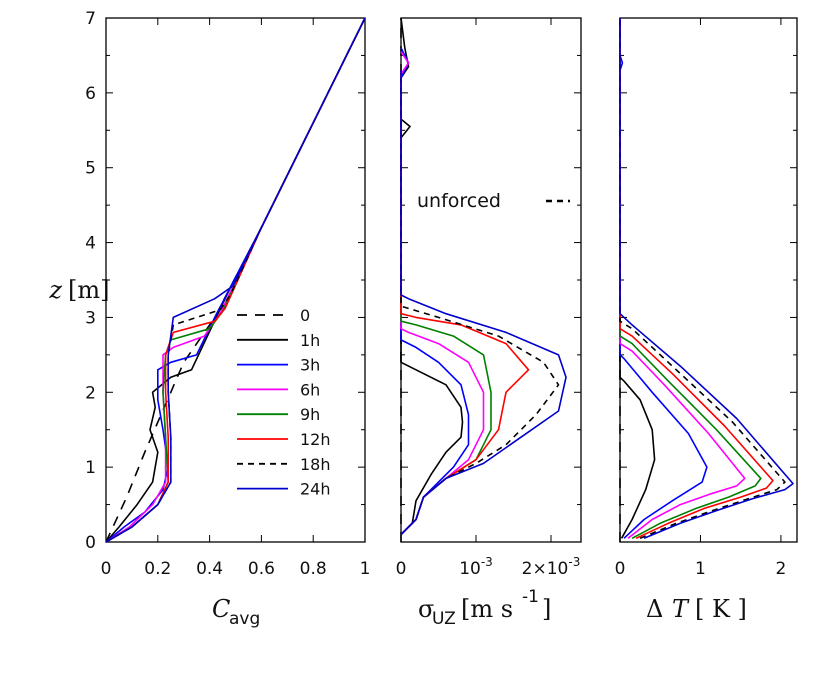 The width and height of the screenshot is (817, 673). Describe the element at coordinates (426, 609) in the screenshot. I see `xlabel-sigma-main: σ` at that location.